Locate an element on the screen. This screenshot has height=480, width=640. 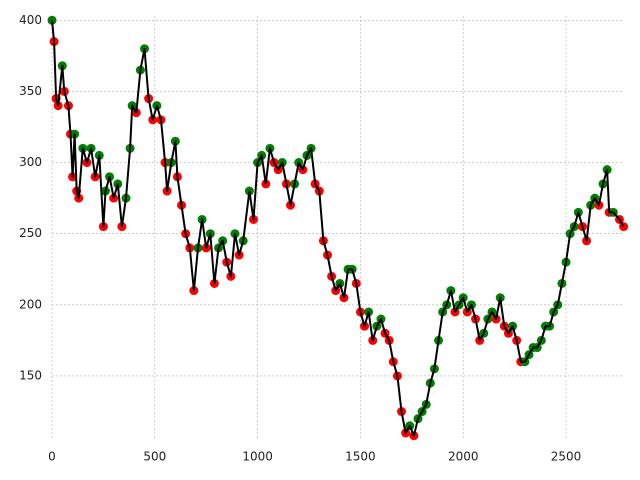
y-tick-label: 150 is located at coordinates (30, 375).